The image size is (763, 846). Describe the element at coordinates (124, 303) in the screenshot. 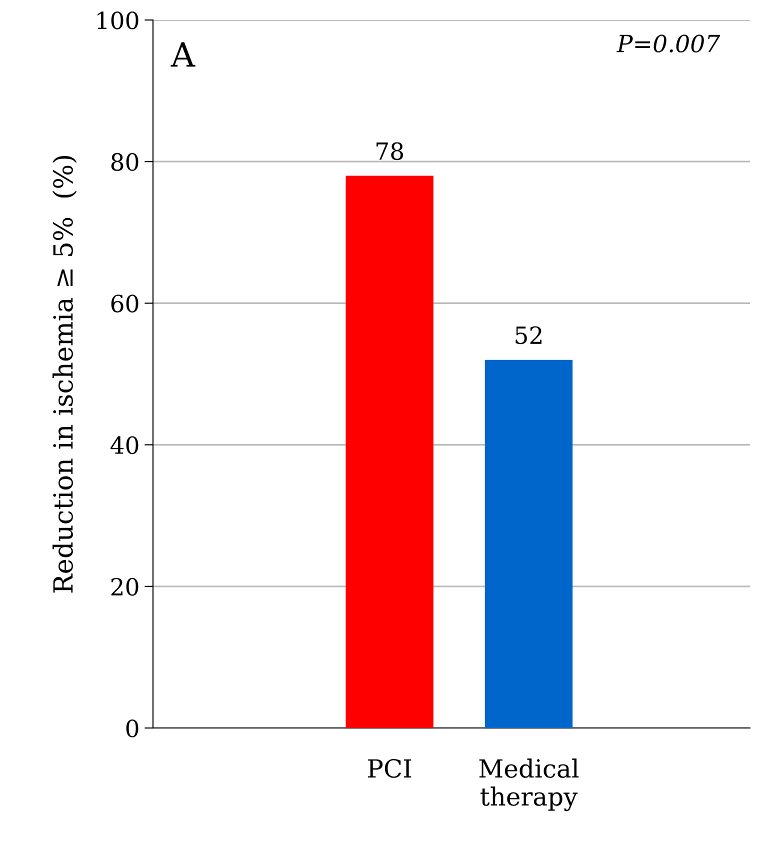

I see `y-tick-label: 60` at that location.